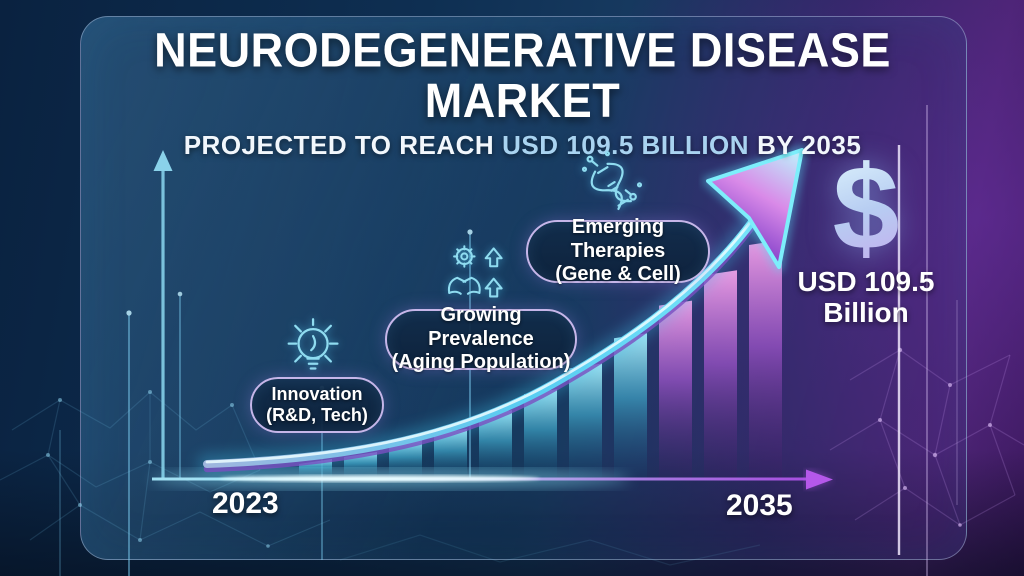 Image resolution: width=1024 pixels, height=576 pixels. Describe the element at coordinates (866, 281) in the screenshot. I see `projected-value-line1: USD 109.5` at that location.